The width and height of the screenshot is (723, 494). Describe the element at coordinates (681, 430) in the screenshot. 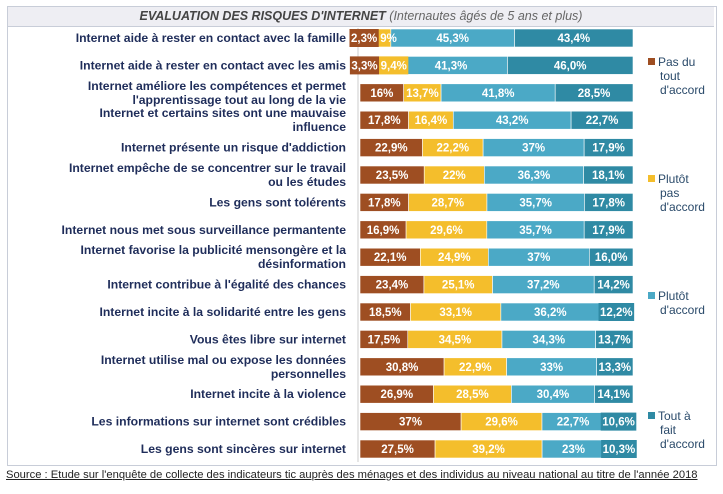

I see `legend-entry: Tout à fait d'accord` at that location.